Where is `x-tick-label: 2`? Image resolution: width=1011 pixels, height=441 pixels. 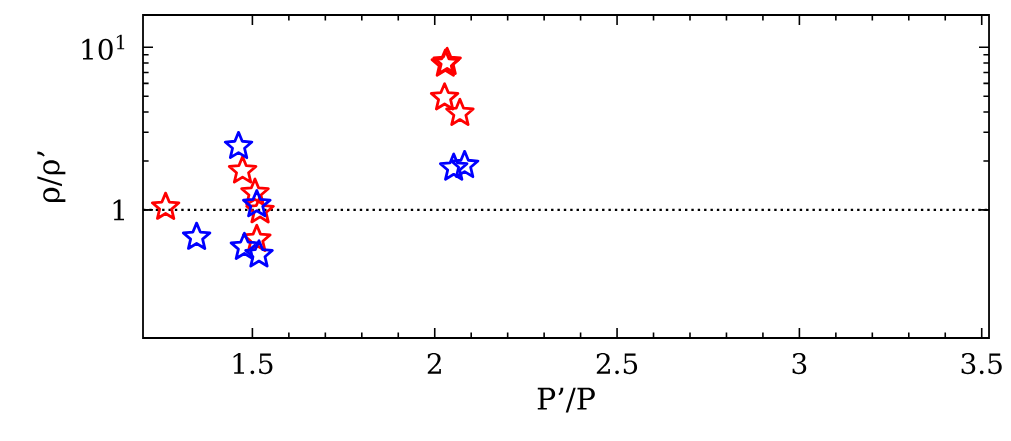 x-tick-label: 2 is located at coordinates (434, 363).